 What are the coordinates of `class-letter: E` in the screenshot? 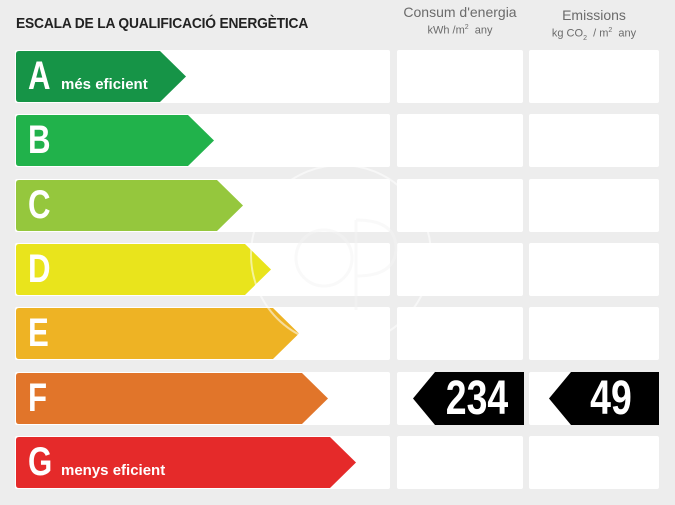 It's located at (38, 333).